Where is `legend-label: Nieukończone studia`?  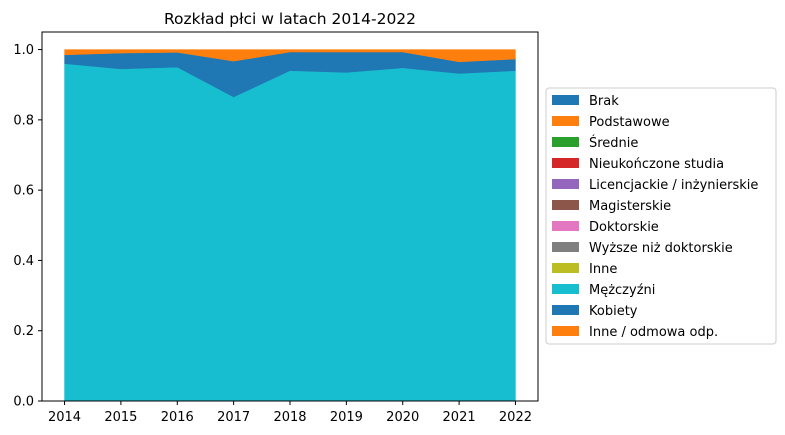
legend-label: Nieukończone studia is located at coordinates (656, 164).